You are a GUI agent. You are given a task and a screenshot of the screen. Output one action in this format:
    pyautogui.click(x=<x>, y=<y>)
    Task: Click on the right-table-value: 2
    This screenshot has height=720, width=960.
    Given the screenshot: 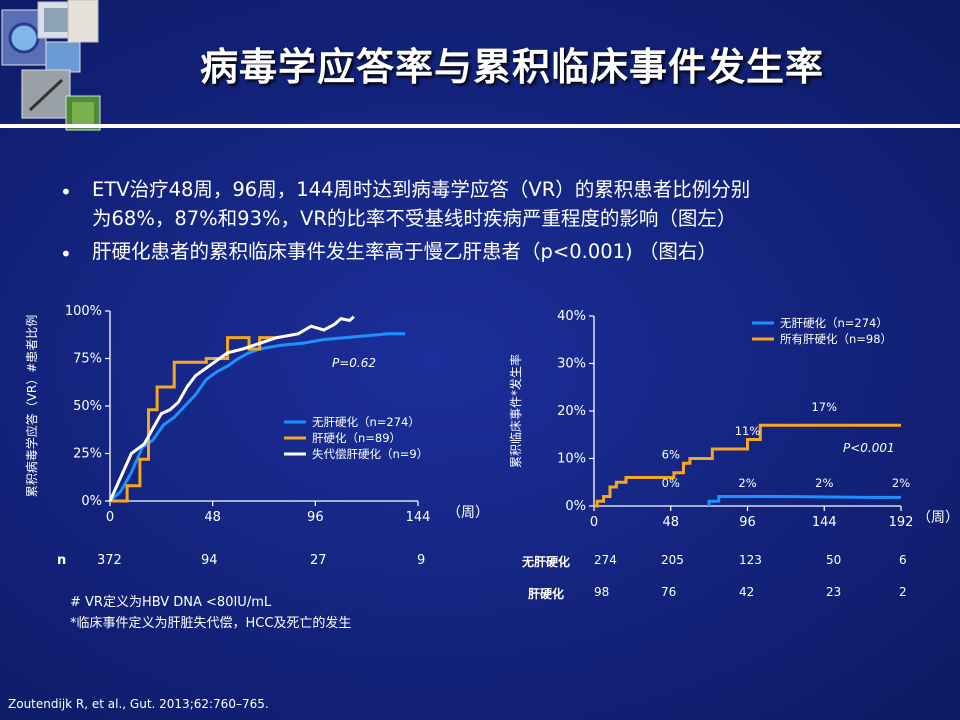 What is the action you would take?
    pyautogui.click(x=903, y=592)
    